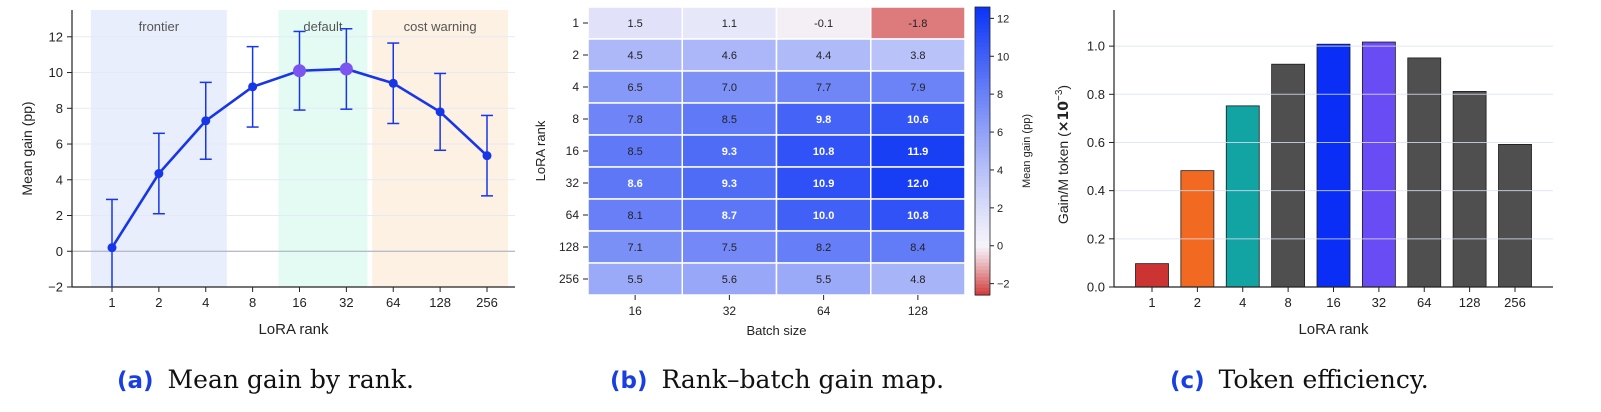 Image resolution: width=1601 pixels, height=412 pixels. What do you see at coordinates (823, 120) in the screenshot?
I see `heatmap-cell-label: 9.8` at bounding box center [823, 120].